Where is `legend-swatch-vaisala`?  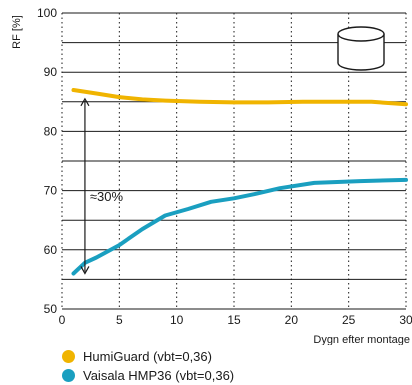
legend-swatch-vaisala is located at coordinates (68, 375).